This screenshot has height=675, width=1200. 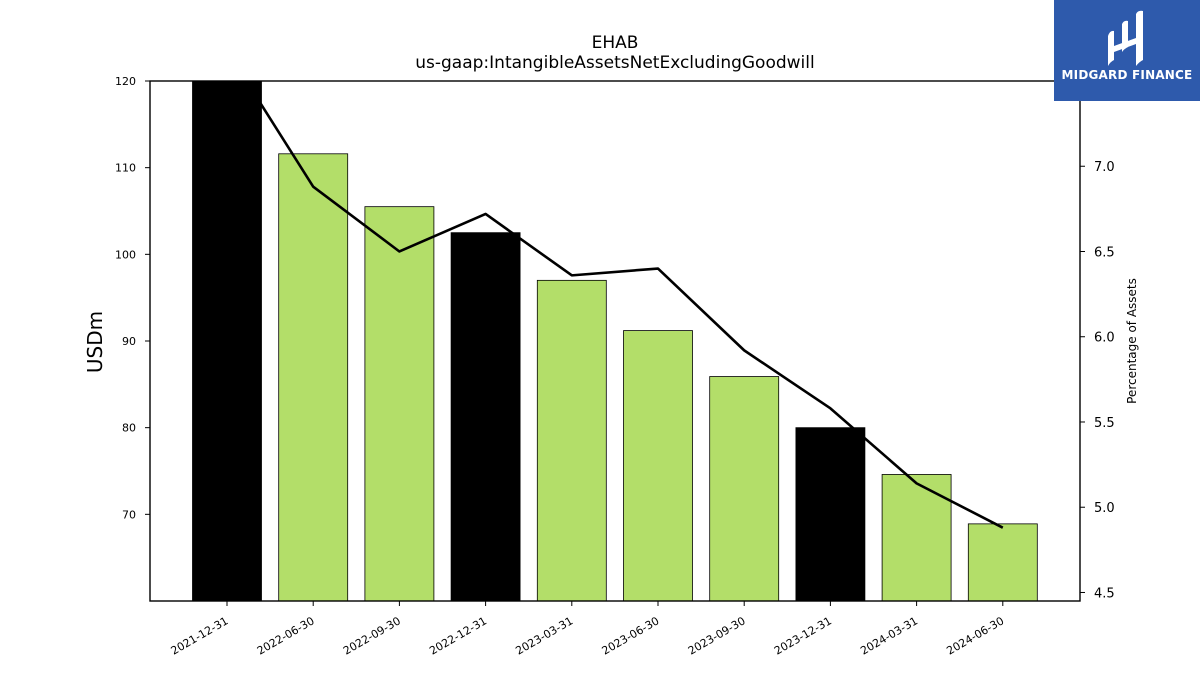 I want to click on x-tick-label-2022-06-30: 2022-06-30, so click(x=286, y=635).